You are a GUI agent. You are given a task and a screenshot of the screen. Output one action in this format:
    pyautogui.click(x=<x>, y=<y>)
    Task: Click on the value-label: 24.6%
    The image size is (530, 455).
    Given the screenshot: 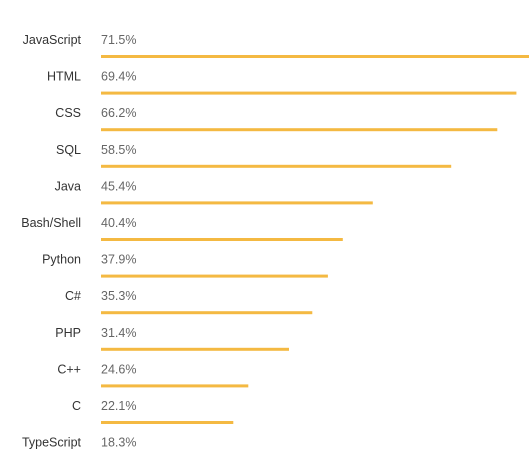 What is the action you would take?
    pyautogui.click(x=118, y=369)
    